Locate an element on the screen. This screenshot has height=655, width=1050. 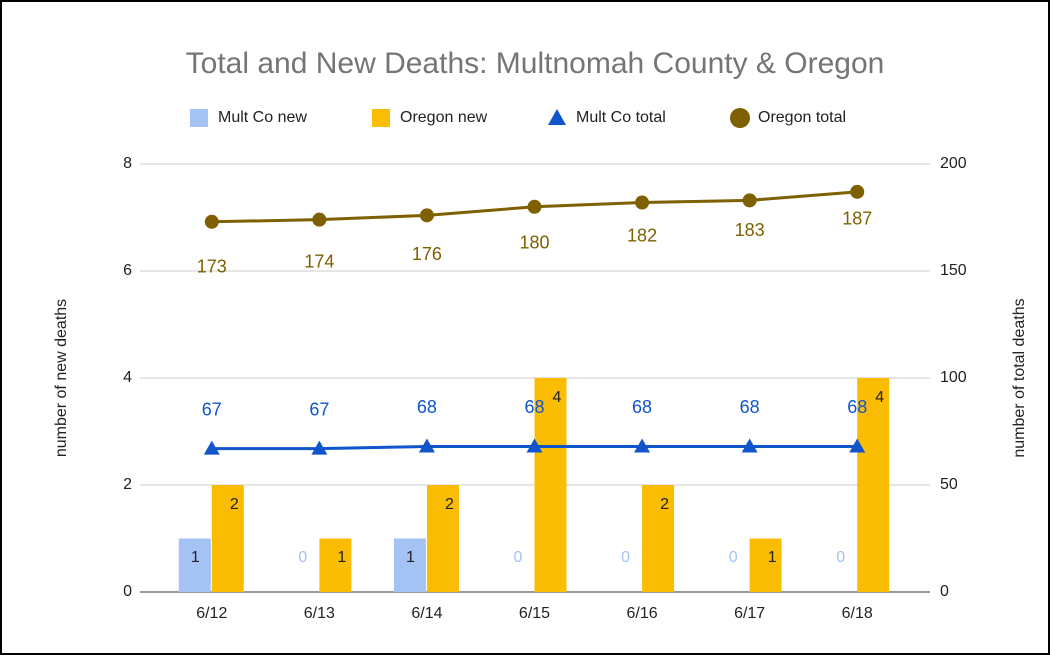
y-tick-label: 8 is located at coordinates (127, 163).